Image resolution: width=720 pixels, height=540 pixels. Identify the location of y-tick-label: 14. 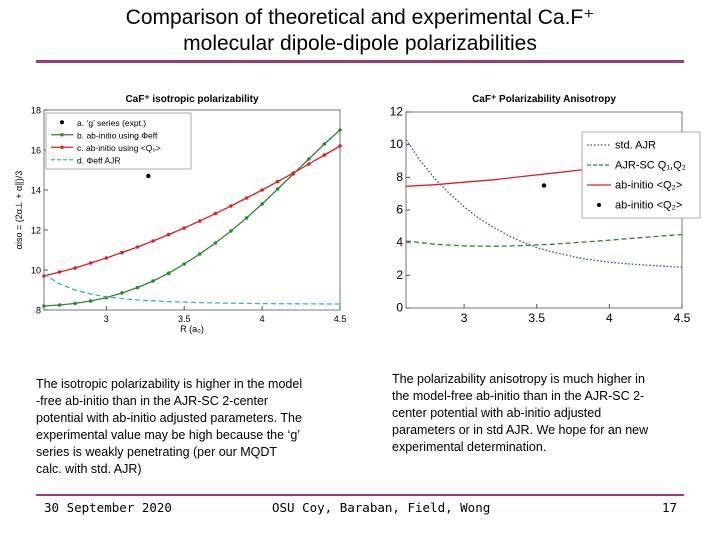
(36, 191).